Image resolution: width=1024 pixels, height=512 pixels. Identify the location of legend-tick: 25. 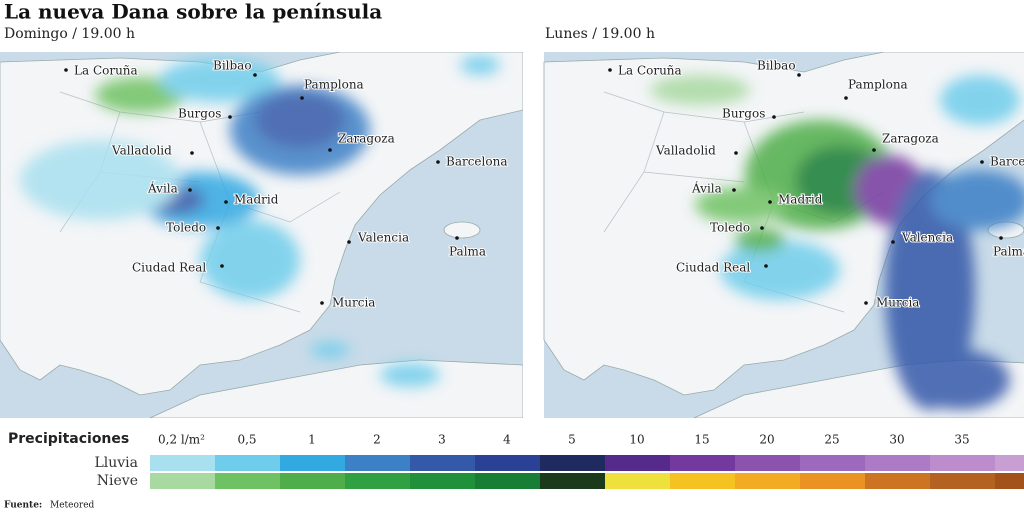
(831, 440).